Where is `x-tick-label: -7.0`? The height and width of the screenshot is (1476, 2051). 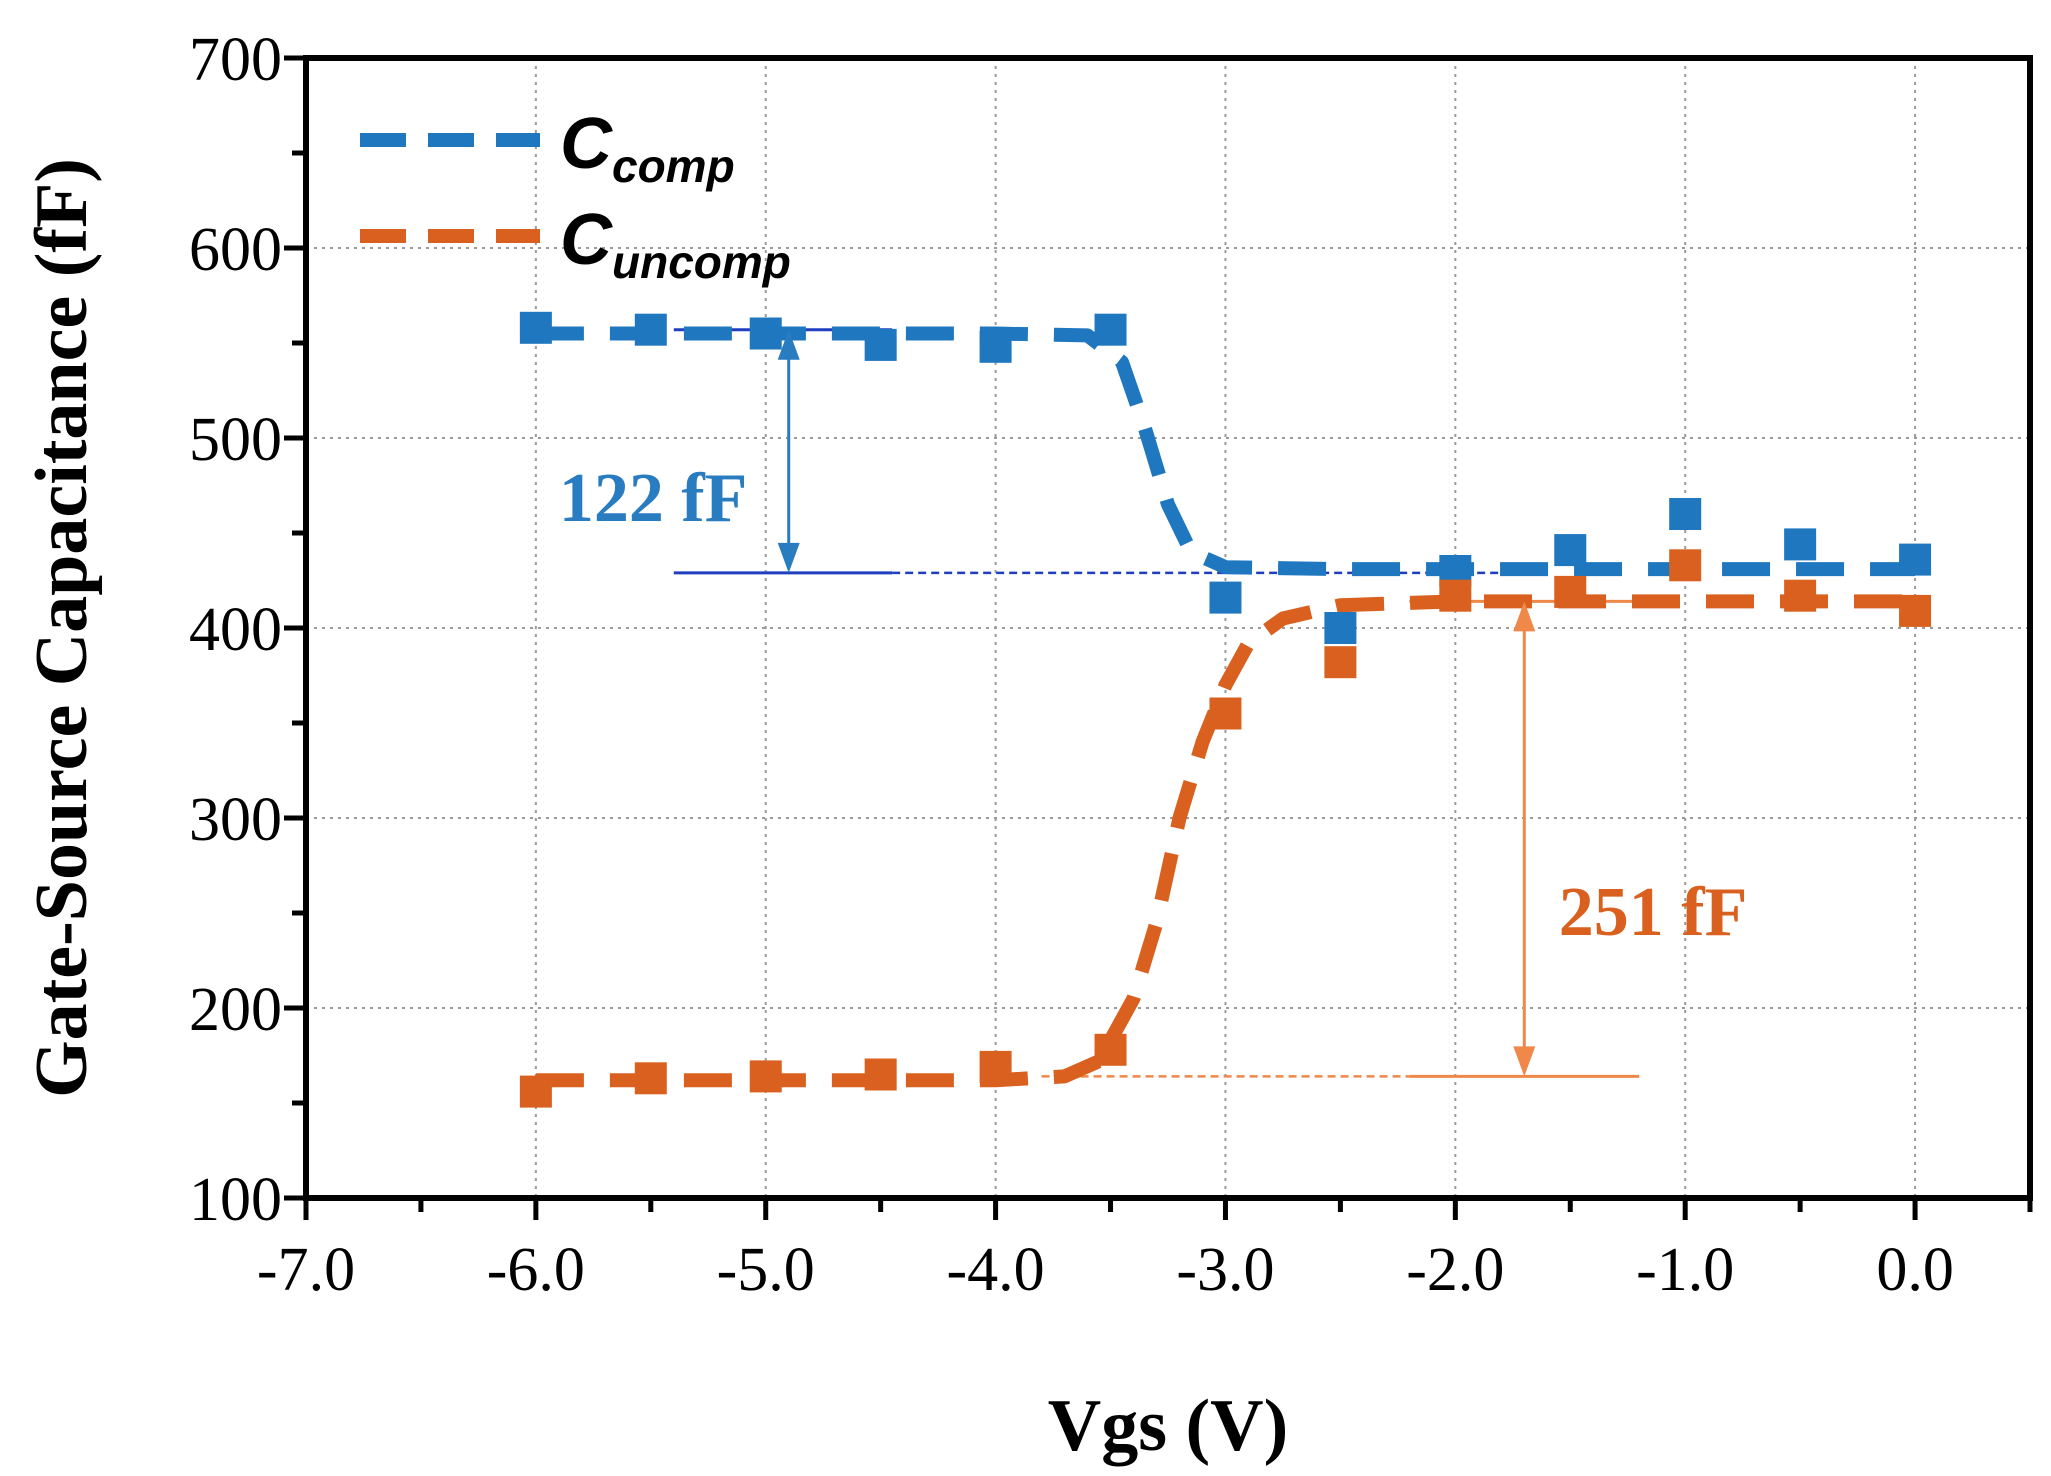
x-tick-label: -7.0 is located at coordinates (306, 1270).